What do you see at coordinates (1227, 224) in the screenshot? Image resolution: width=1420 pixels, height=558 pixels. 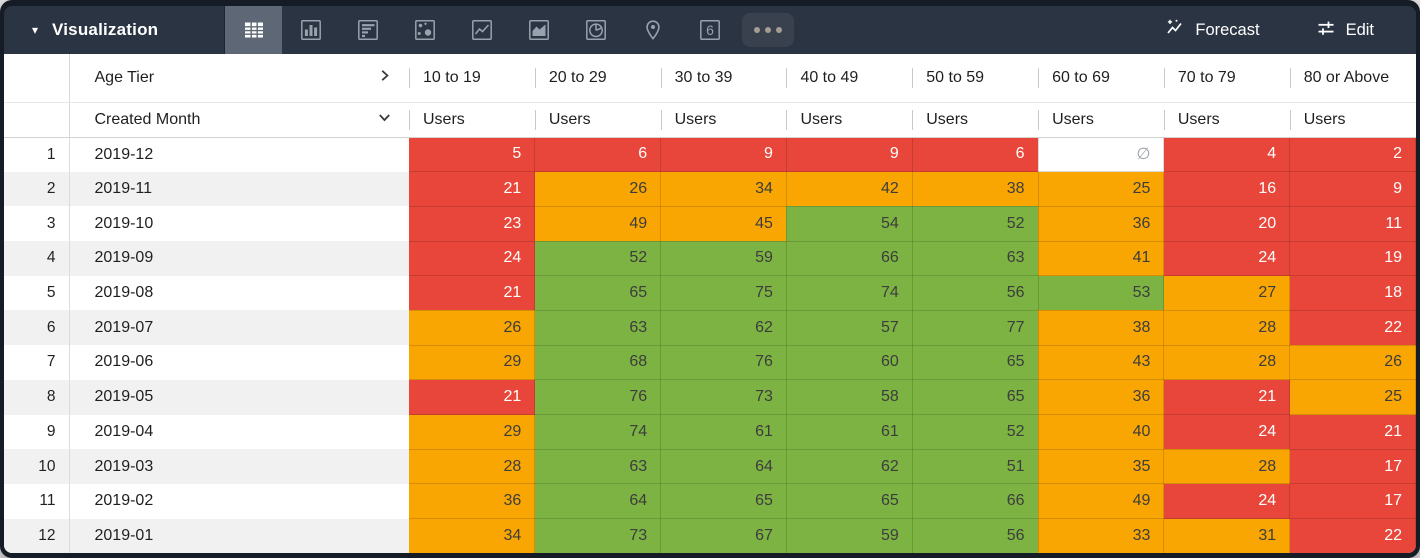 I see `data-cell: 20` at bounding box center [1227, 224].